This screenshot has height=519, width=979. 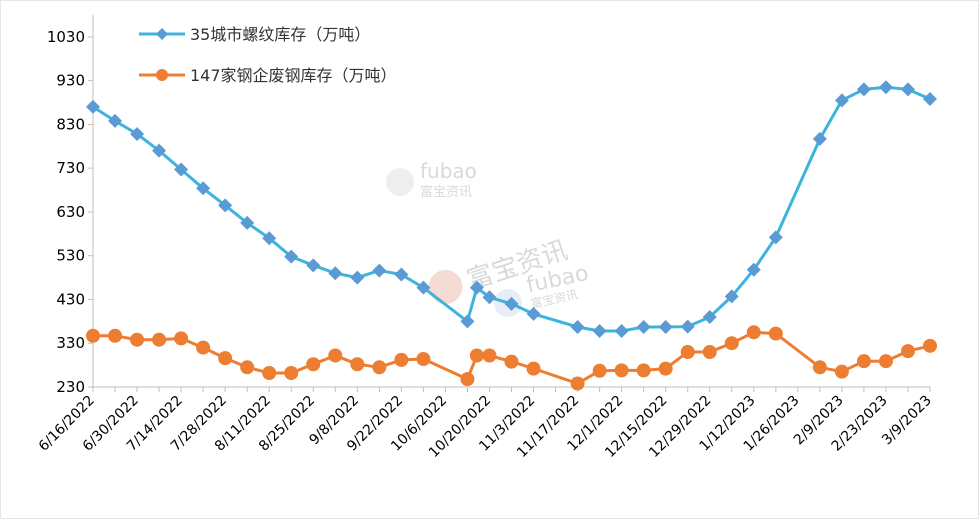 I want to click on watermark-brand-latin: fubao, so click(x=448, y=171).